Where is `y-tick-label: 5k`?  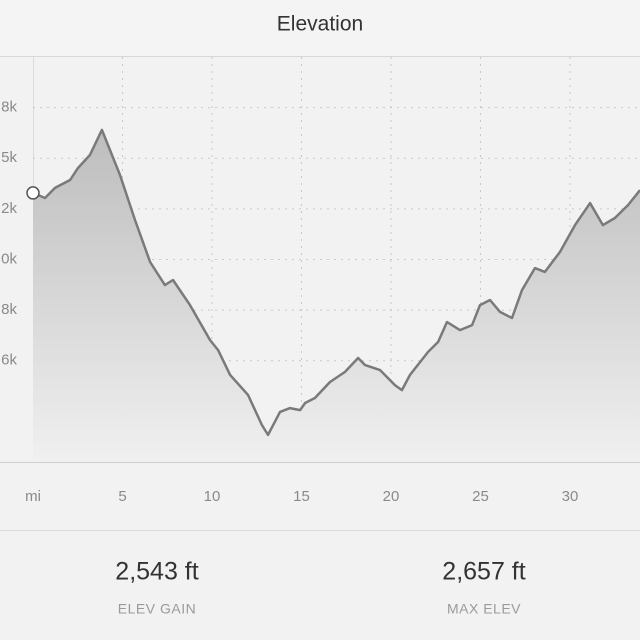 y-tick-label: 5k is located at coordinates (9, 157).